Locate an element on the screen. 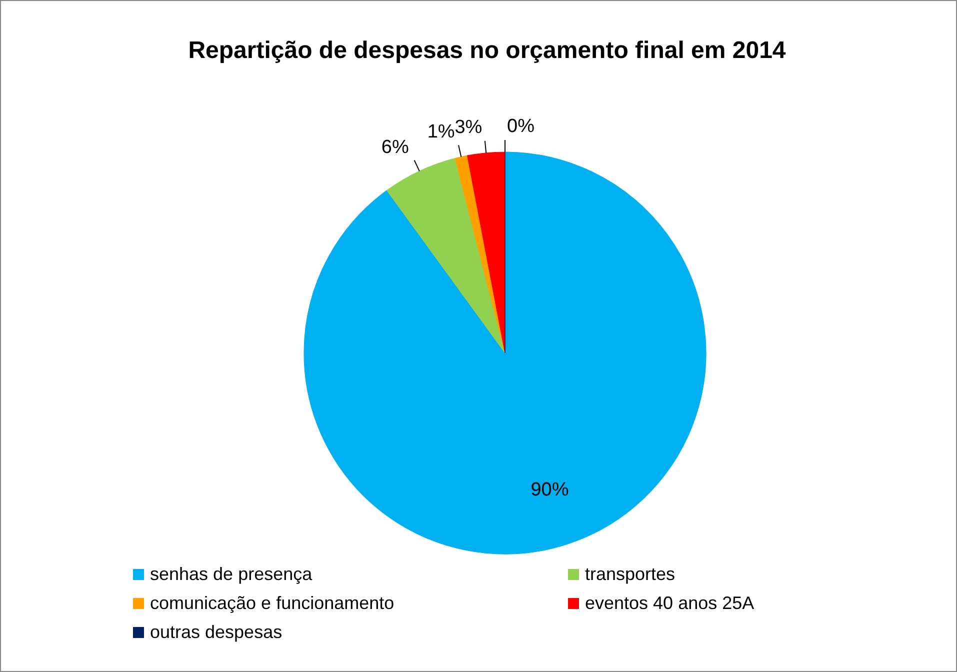 Image resolution: width=957 pixels, height=672 pixels. data-label: 3% is located at coordinates (468, 127).